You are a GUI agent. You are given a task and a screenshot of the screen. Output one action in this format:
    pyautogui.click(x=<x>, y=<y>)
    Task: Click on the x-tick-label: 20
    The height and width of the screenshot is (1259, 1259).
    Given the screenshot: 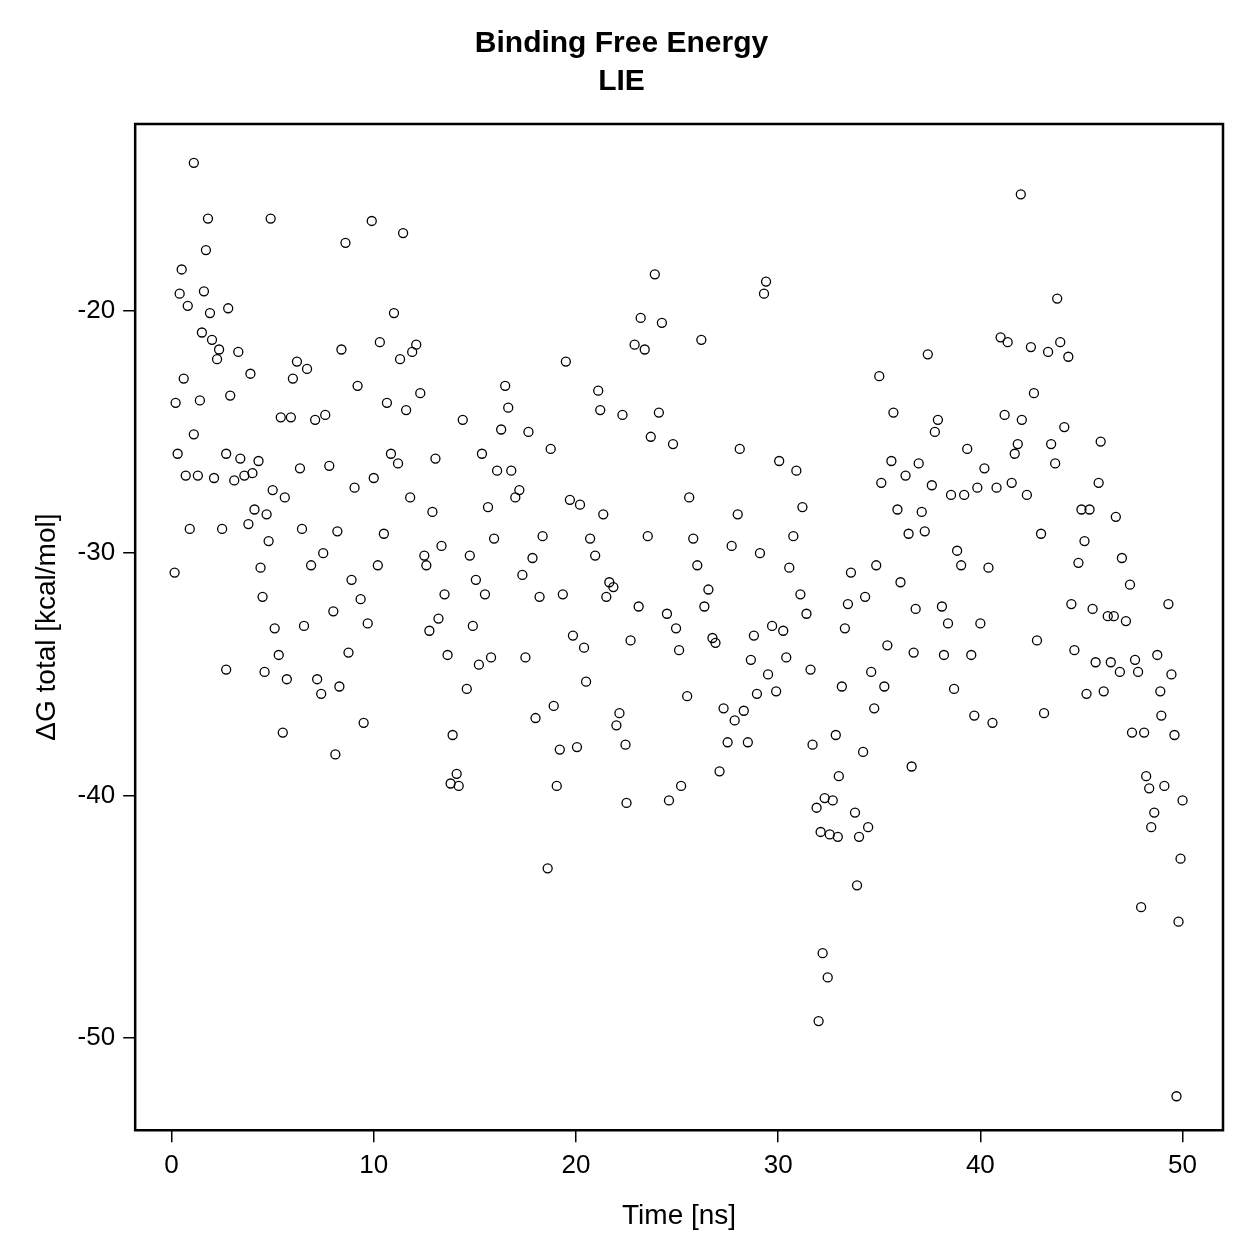 What is the action you would take?
    pyautogui.click(x=576, y=1163)
    